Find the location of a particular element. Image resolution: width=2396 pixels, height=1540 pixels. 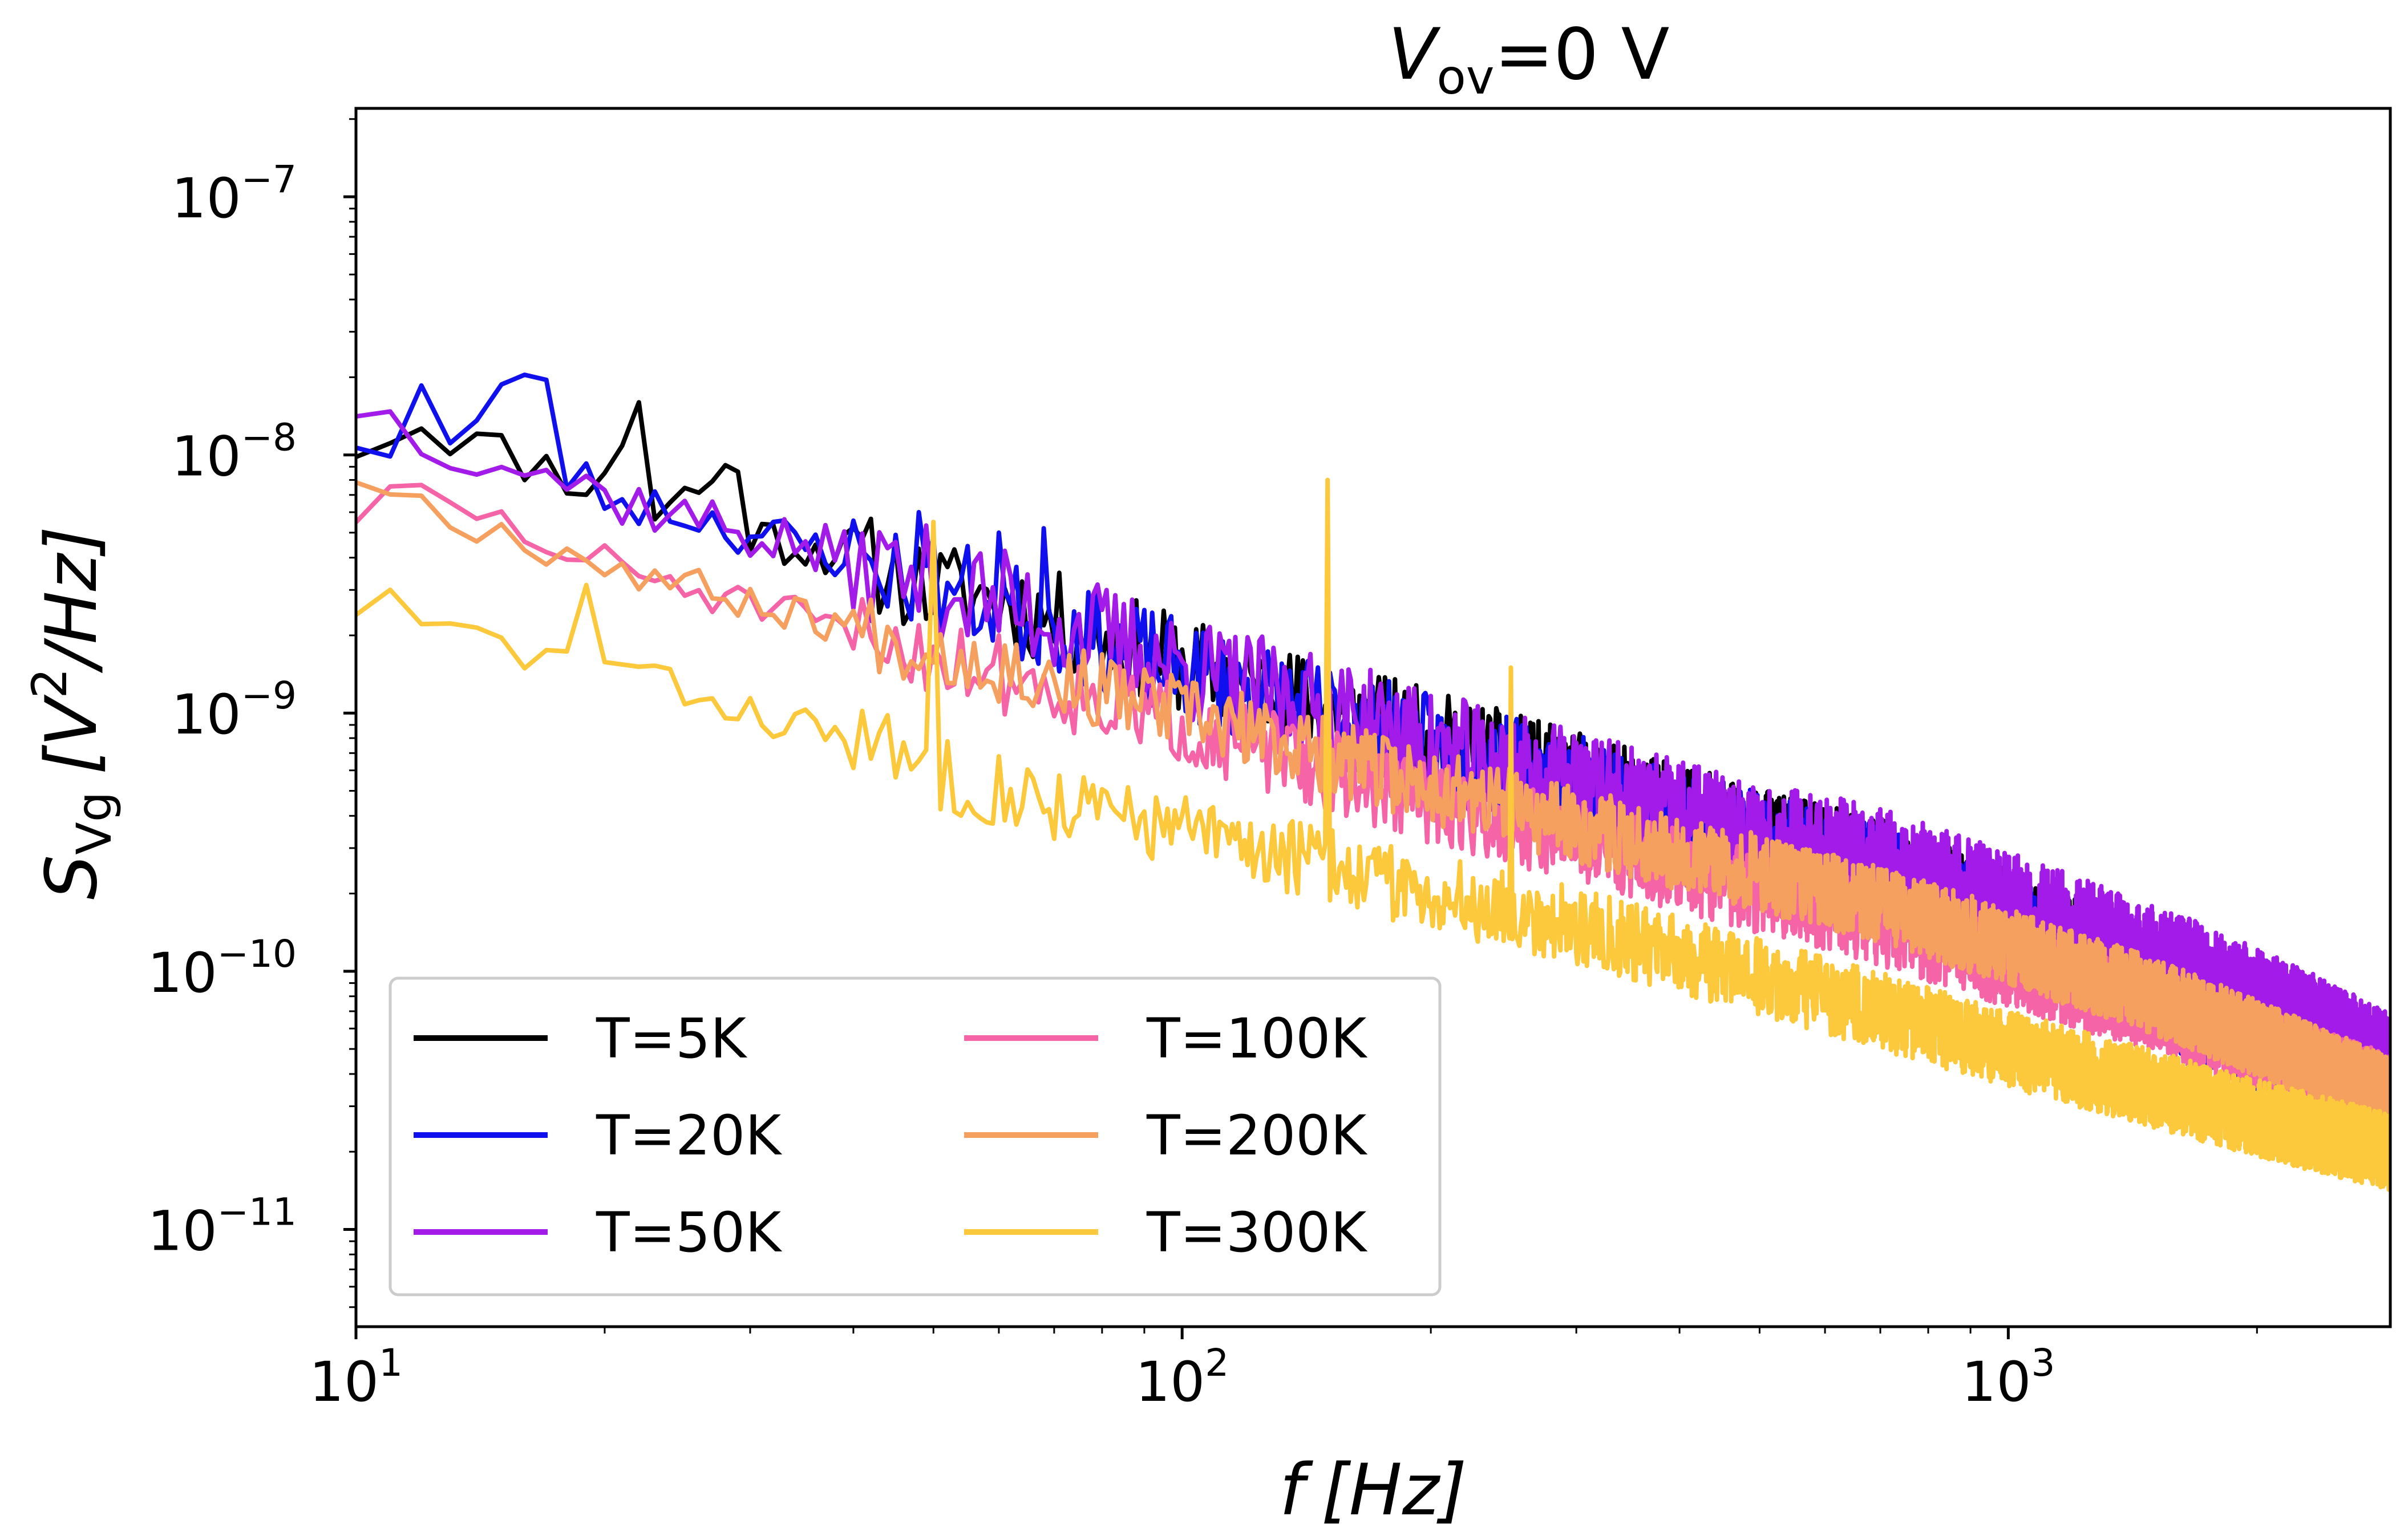

title-sub: ov is located at coordinates (1465, 77).